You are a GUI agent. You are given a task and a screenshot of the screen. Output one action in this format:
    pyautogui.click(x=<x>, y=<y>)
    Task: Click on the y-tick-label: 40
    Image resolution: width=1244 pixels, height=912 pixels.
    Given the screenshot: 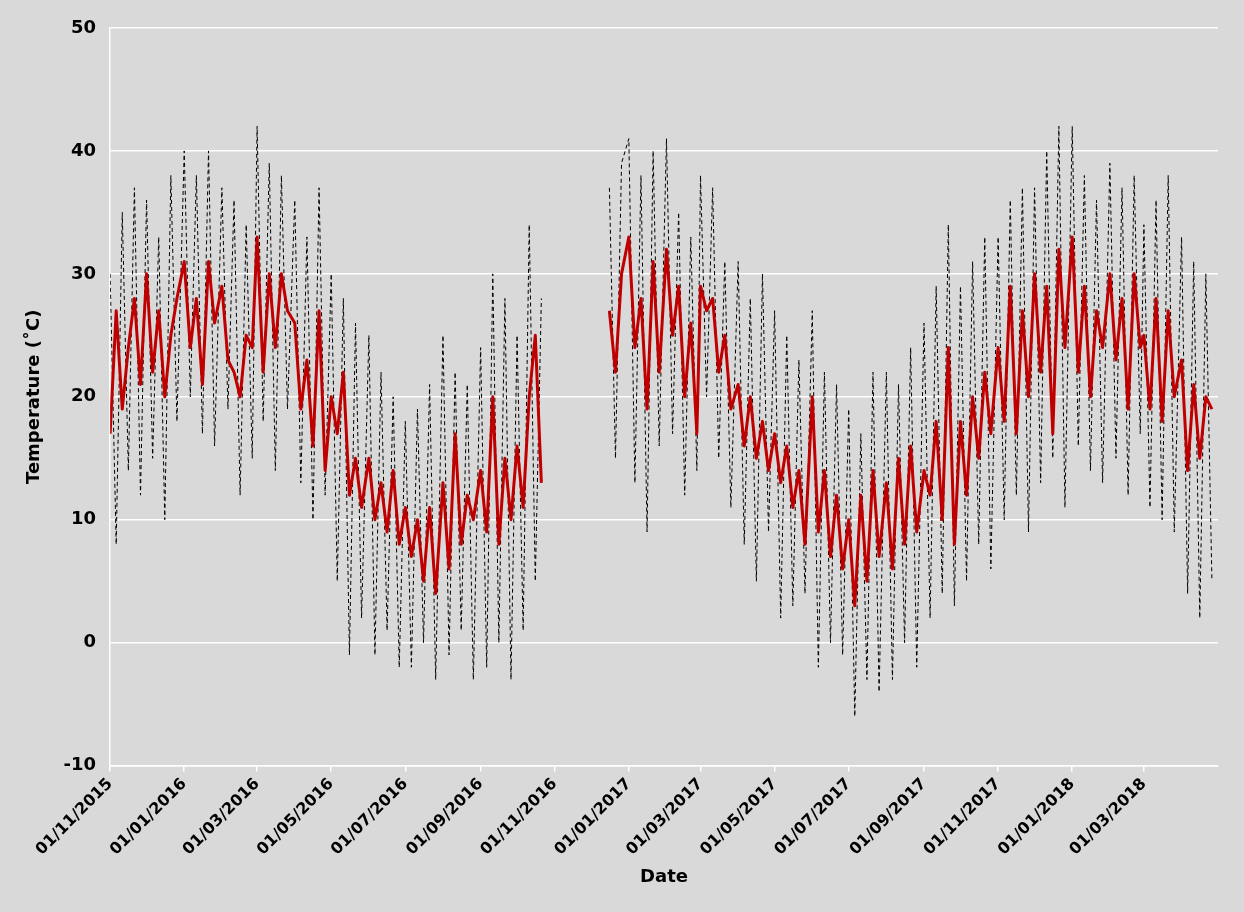 What is the action you would take?
    pyautogui.click(x=84, y=149)
    